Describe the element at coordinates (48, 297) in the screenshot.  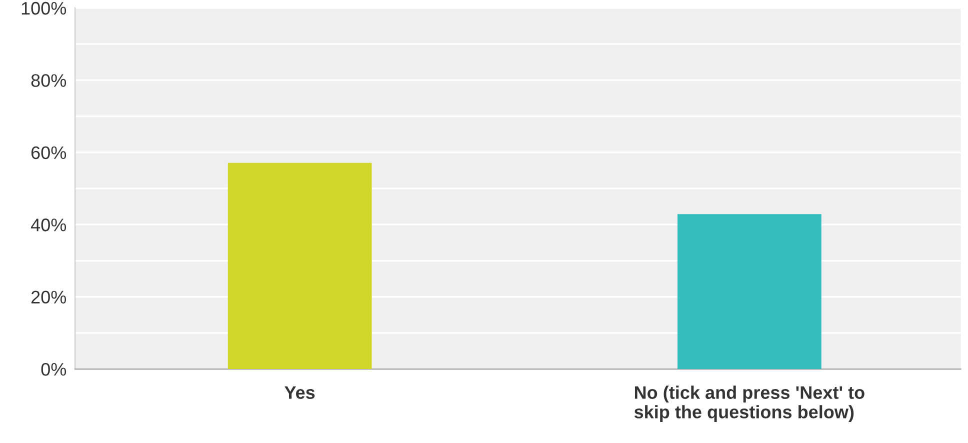
I see `y-tick-label: 20%` at that location.